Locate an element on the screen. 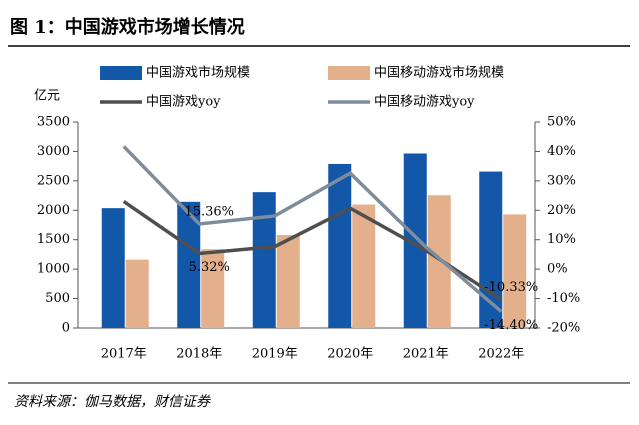 This screenshot has height=425, width=639. y-axis-label: 亿元 is located at coordinates (47, 96).